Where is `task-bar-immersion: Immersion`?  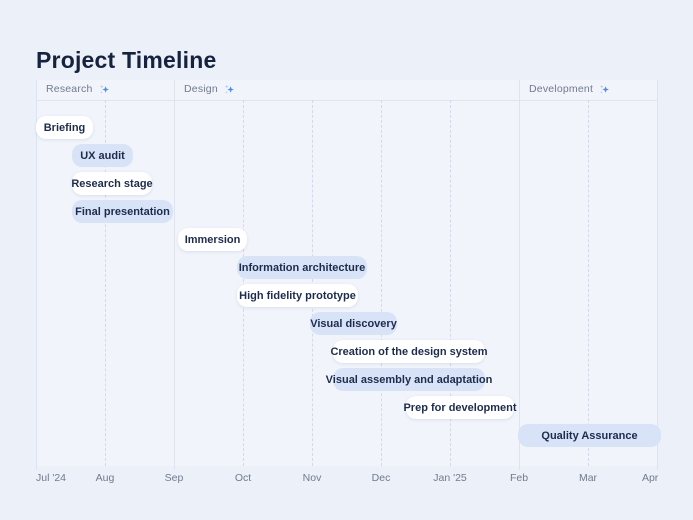
task-bar-immersion: Immersion is located at coordinates (212, 239).